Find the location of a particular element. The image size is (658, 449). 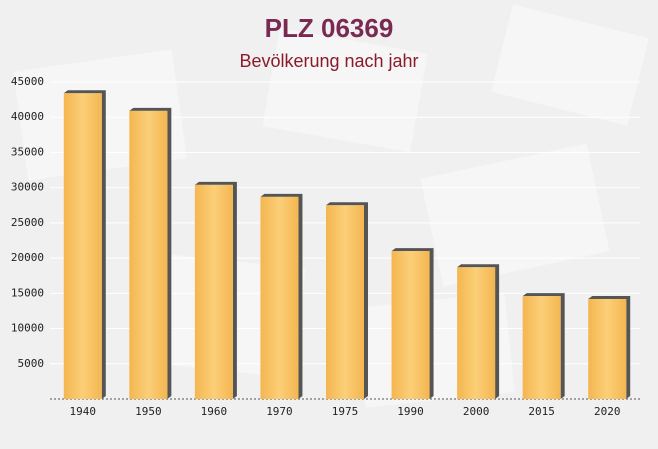

x-tick-label: 2015 is located at coordinates (541, 411).